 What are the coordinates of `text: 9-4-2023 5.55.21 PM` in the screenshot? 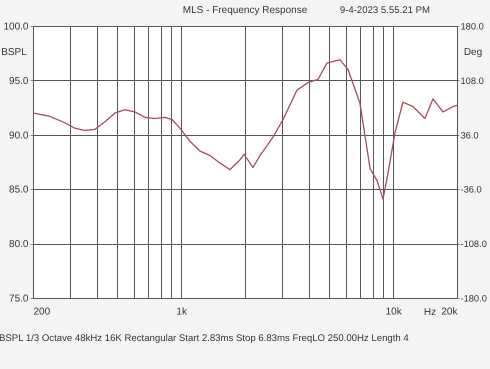 It's located at (385, 10).